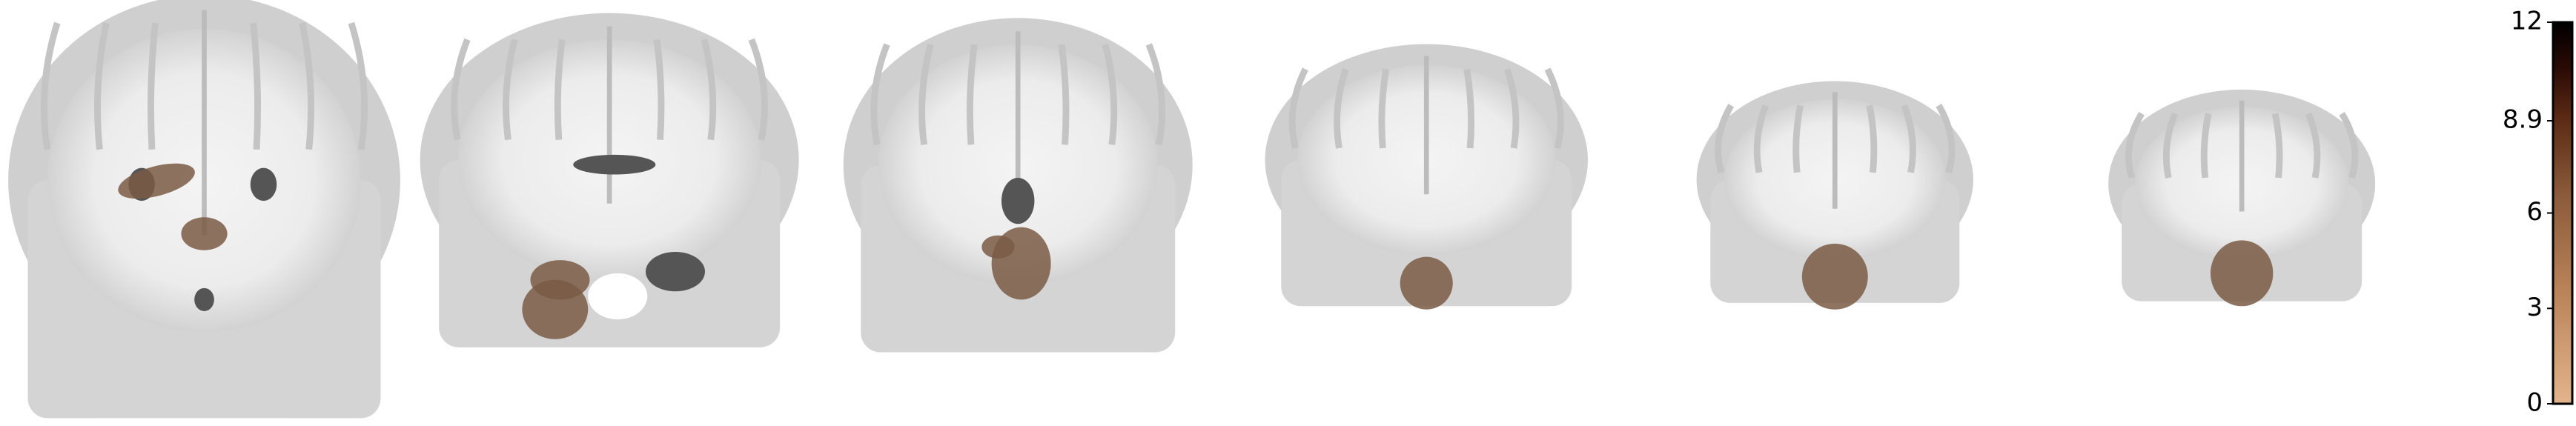 This screenshot has width=2576, height=426. I want to click on colorbar-tick-label: 6, so click(2534, 212).